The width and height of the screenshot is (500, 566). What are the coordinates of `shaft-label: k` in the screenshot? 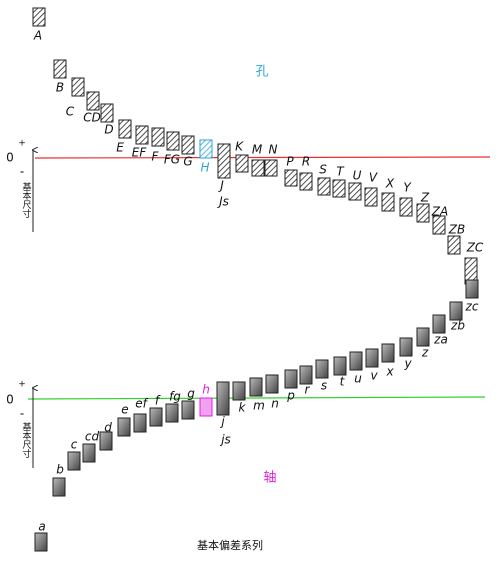 It's located at (243, 408).